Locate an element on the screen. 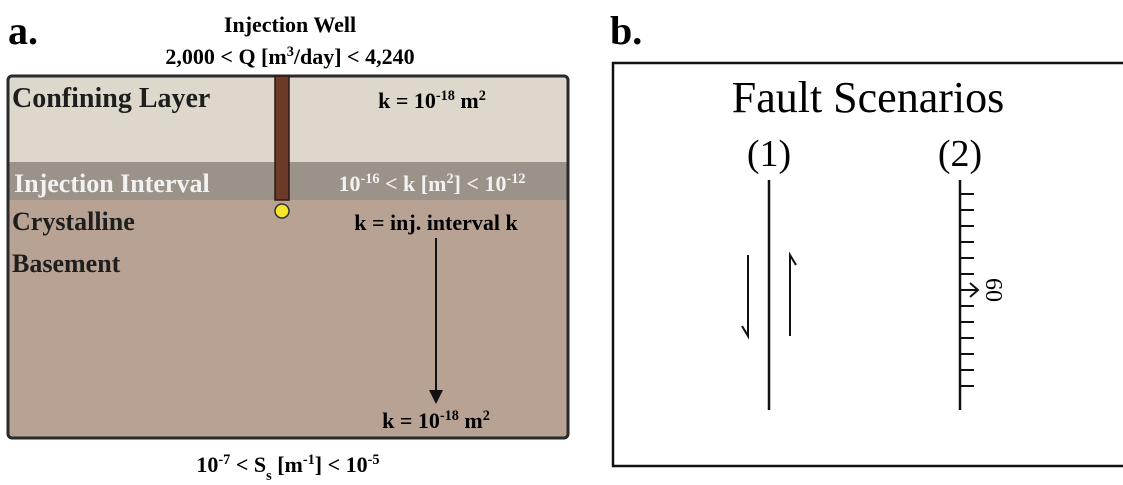 The width and height of the screenshot is (1123, 485). layer-name: Confining Layer is located at coordinates (111, 98).